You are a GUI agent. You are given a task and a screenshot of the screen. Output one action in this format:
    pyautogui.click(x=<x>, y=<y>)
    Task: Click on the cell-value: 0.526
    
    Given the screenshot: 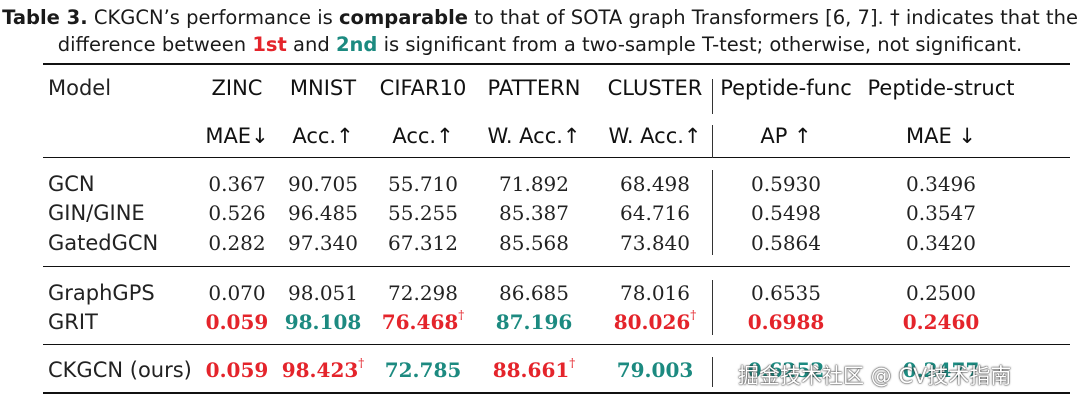 What is the action you would take?
    pyautogui.click(x=237, y=213)
    